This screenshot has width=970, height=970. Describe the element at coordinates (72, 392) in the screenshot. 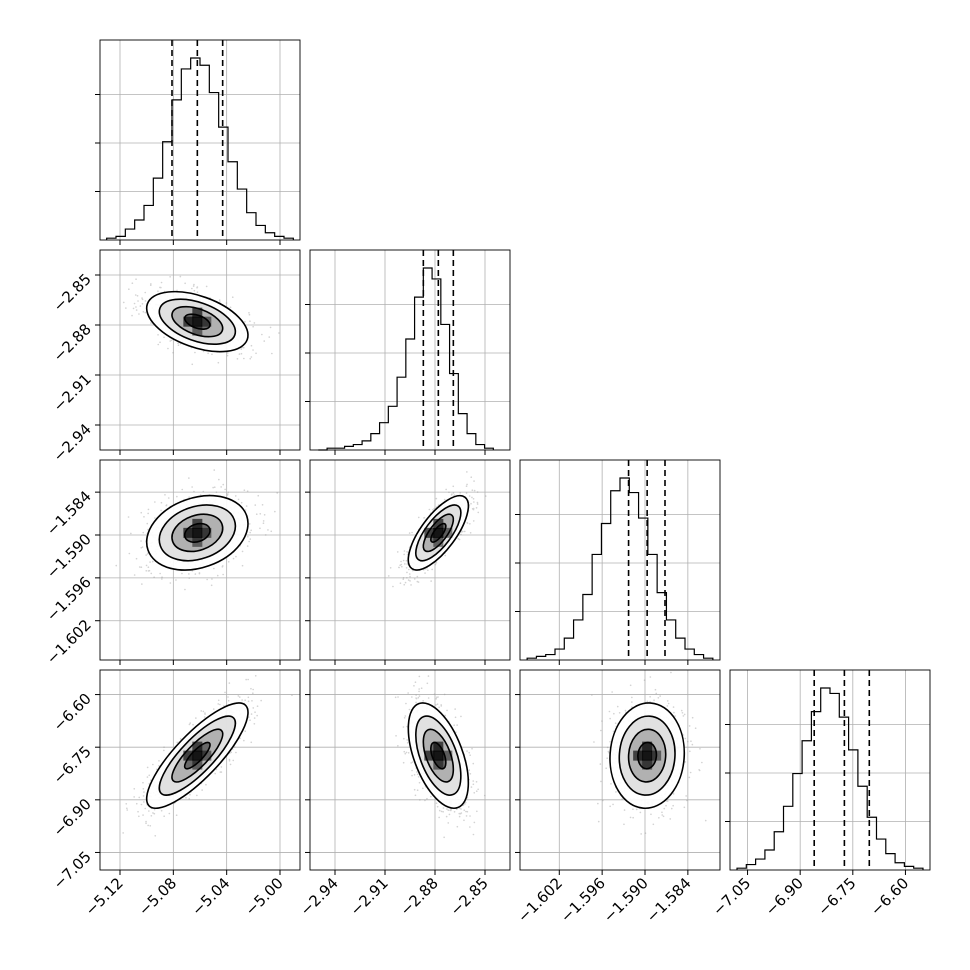

I see `y-tick-label: −2.91` at that location.